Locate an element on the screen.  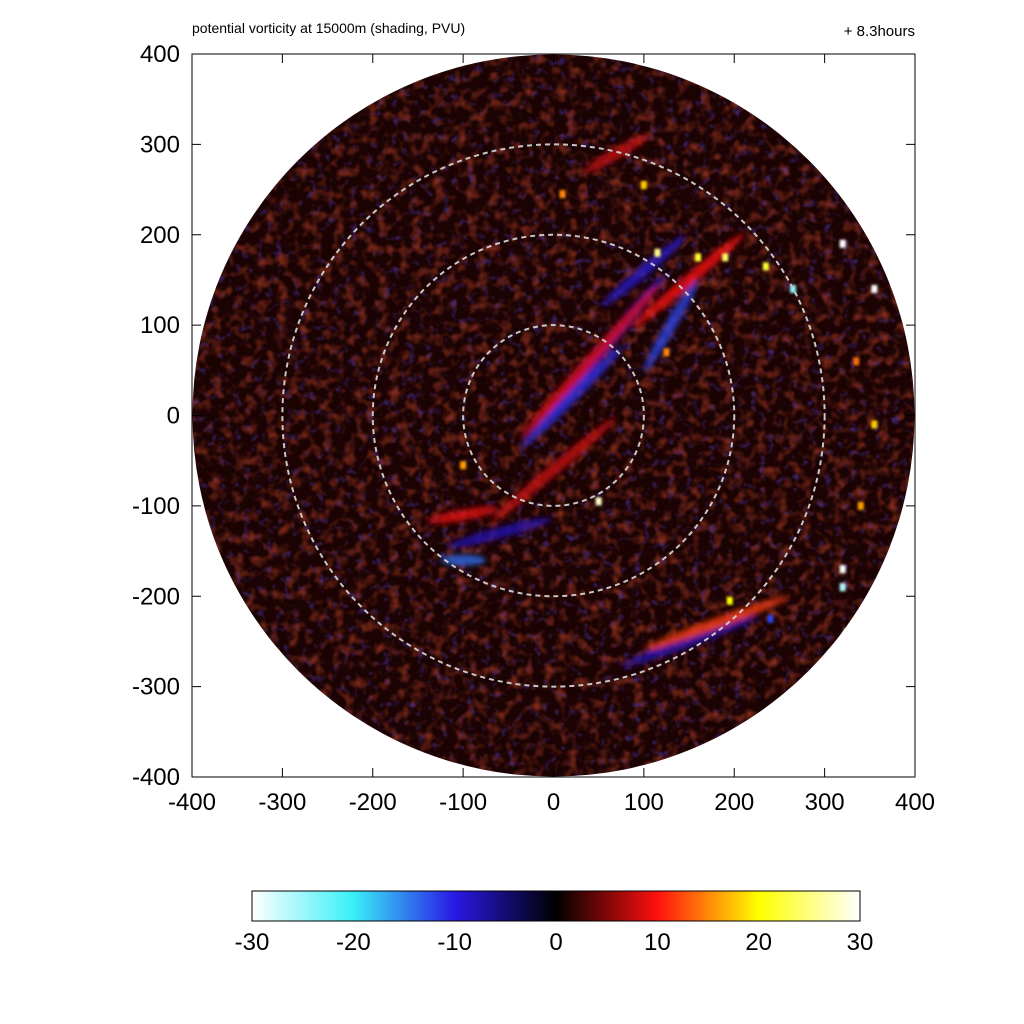
y-tick-label: 200 is located at coordinates (160, 235).